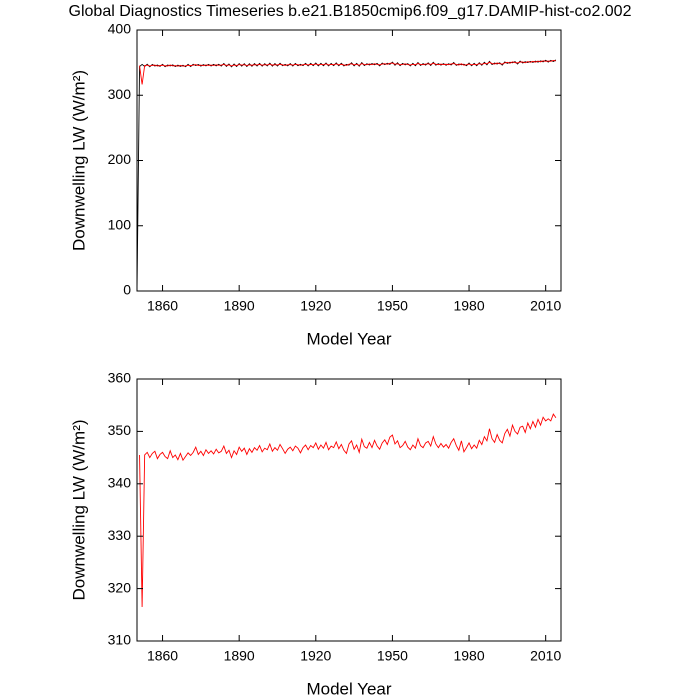 This screenshot has height=700, width=700. Describe the element at coordinates (120, 29) in the screenshot. I see `y-tick-label: 400` at that location.